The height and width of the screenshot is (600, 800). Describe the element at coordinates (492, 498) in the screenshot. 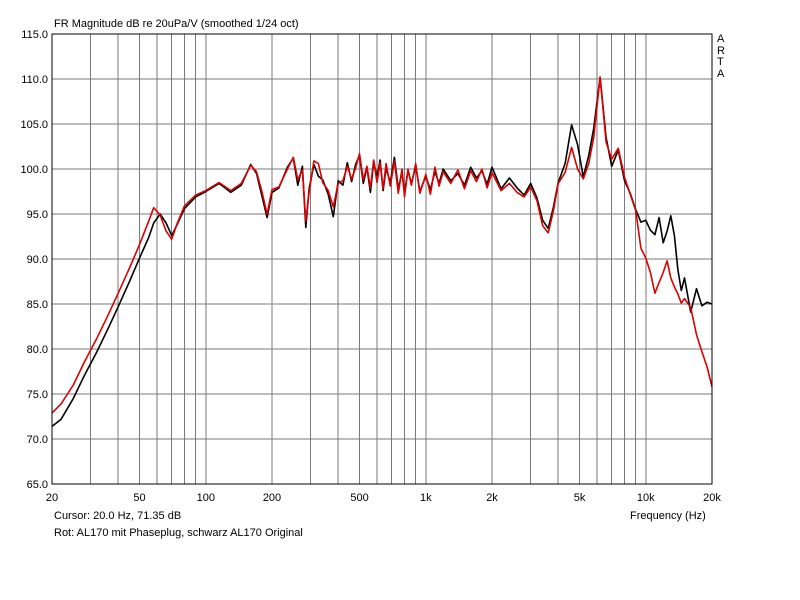

I see `x-tick-label: 2k` at that location.